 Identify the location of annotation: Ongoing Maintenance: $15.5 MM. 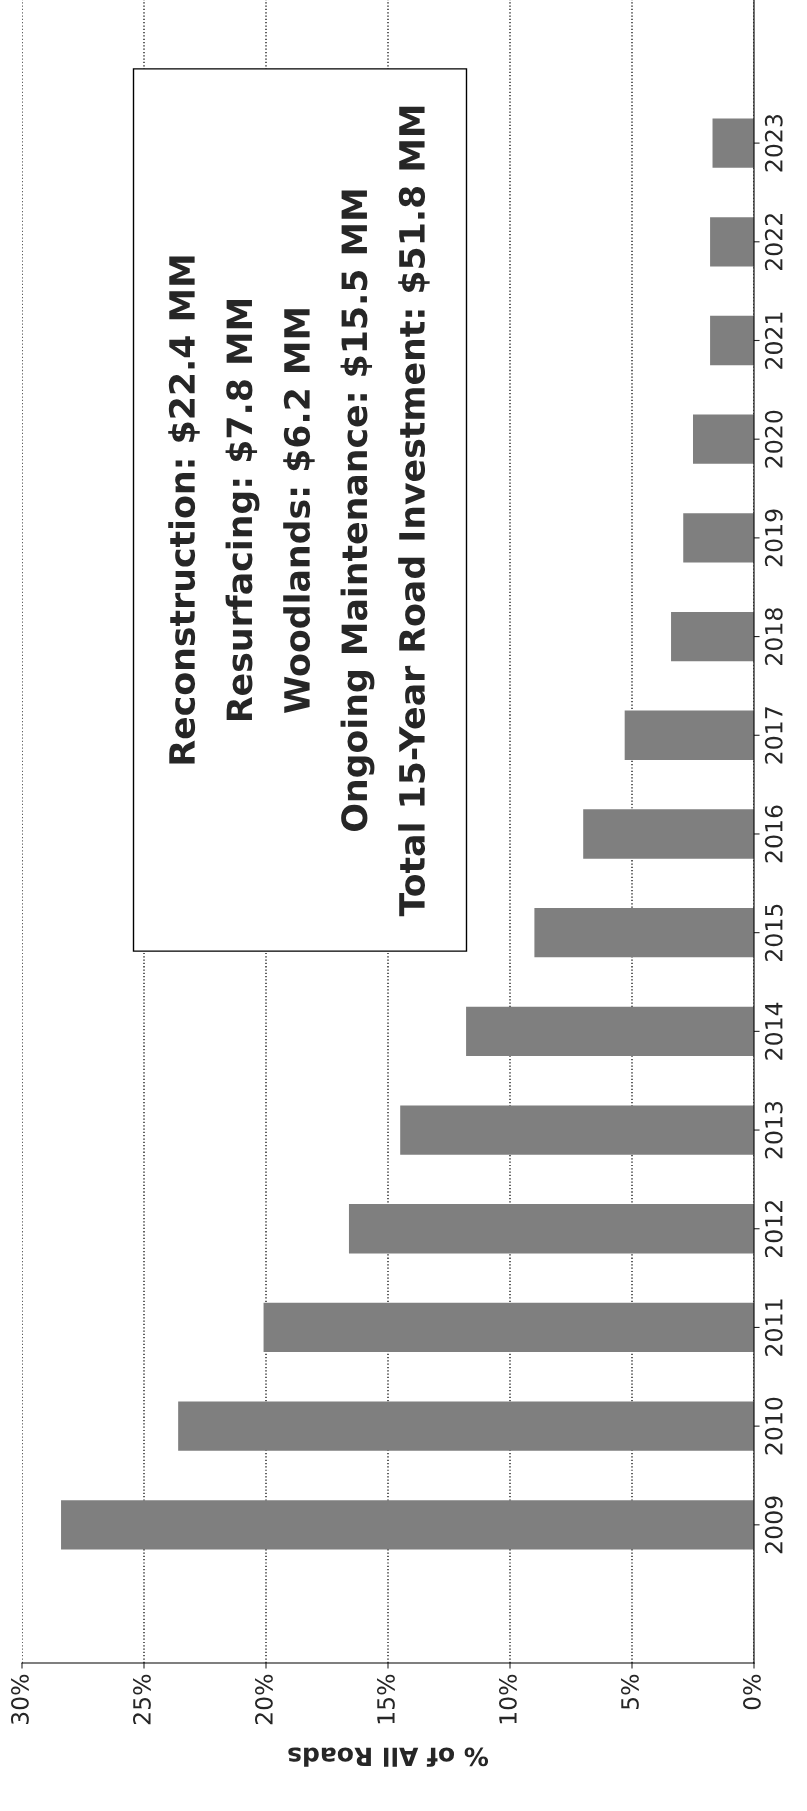
(357, 510).